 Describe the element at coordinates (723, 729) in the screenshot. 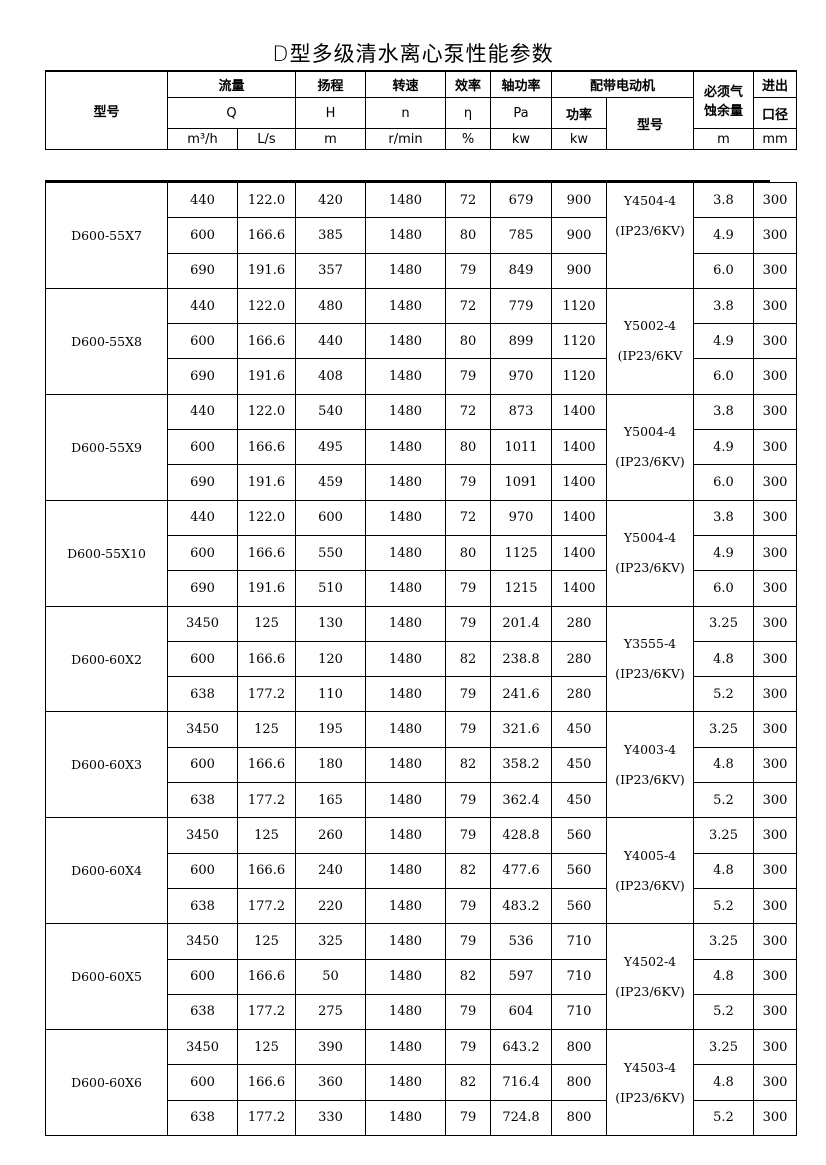

I see `npsh-cell: 3.25` at that location.